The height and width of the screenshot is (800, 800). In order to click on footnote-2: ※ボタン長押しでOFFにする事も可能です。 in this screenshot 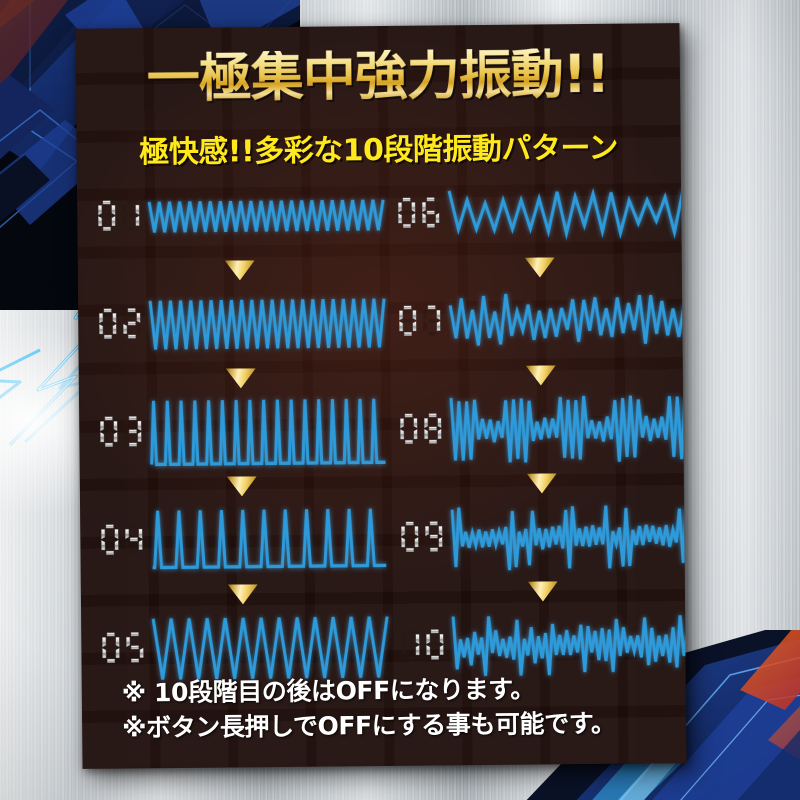, I will do `click(369, 725)`.